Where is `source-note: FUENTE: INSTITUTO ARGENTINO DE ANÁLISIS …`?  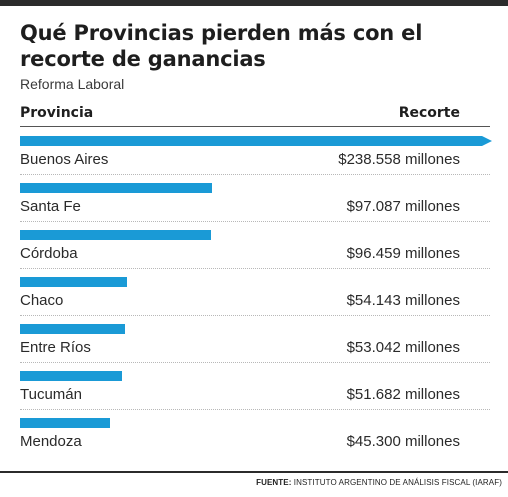 source-note: FUENTE: INSTITUTO ARGENTINO DE ANÁLISIS … is located at coordinates (379, 482).